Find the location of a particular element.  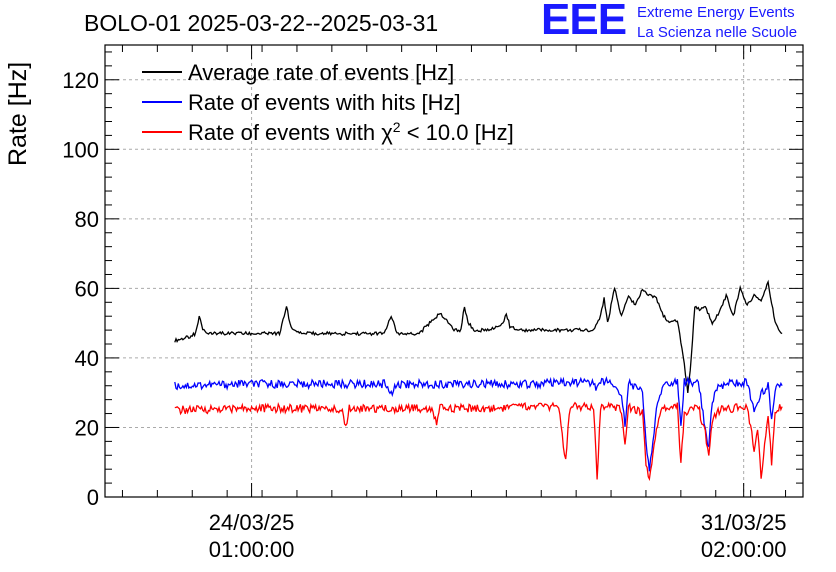

logo-line-2: La Scienza nelle Scuole is located at coordinates (717, 32).